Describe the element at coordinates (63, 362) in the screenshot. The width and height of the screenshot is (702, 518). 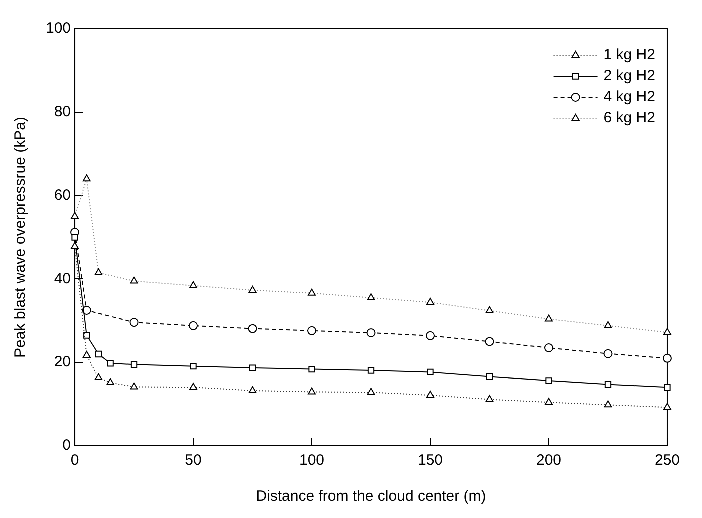
I see `y-tick-label: 20` at that location.